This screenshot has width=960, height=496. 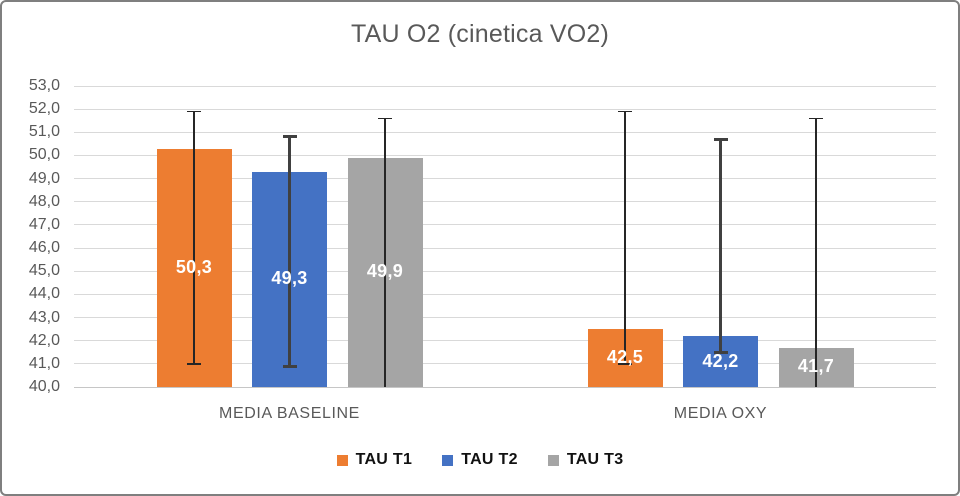 What do you see at coordinates (342, 460) in the screenshot?
I see `legend-swatch-tau-t1` at bounding box center [342, 460].